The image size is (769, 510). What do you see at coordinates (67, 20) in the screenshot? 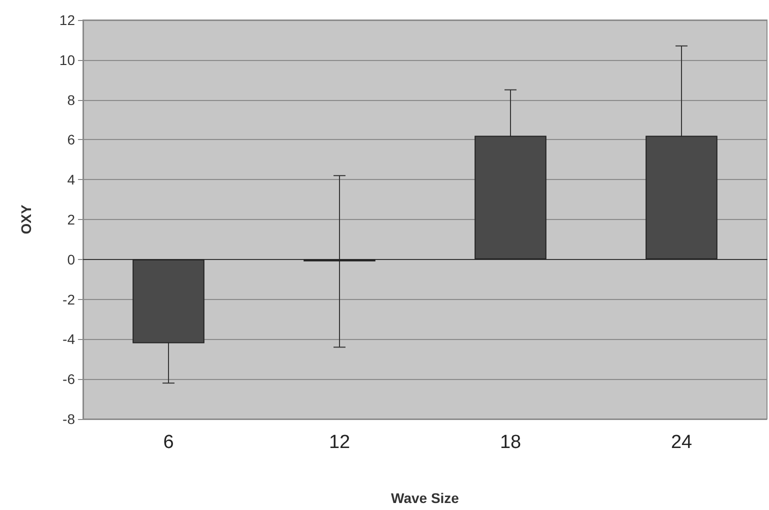
I see `y-tick-label: 12` at bounding box center [67, 20].